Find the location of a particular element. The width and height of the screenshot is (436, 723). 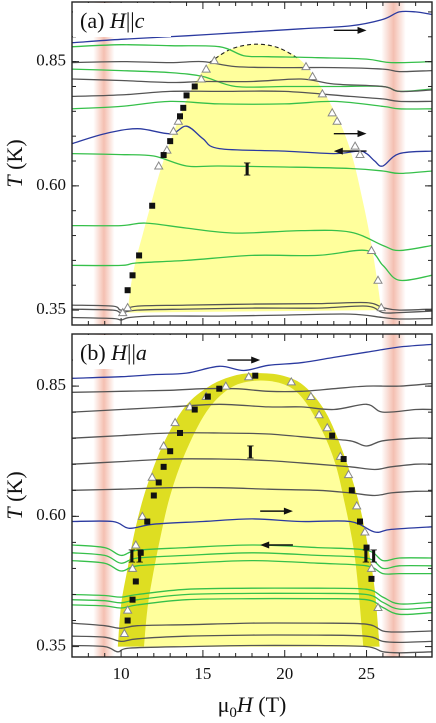

y-tick-label: 0.35 is located at coordinates (51, 644).